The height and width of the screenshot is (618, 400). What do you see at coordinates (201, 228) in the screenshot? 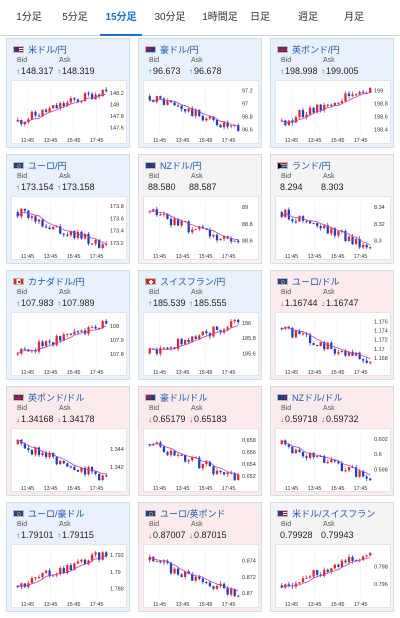
I see `chart-area: 89 88.8 88.6 11:45 13:45 15:45 17:45` at bounding box center [201, 228].